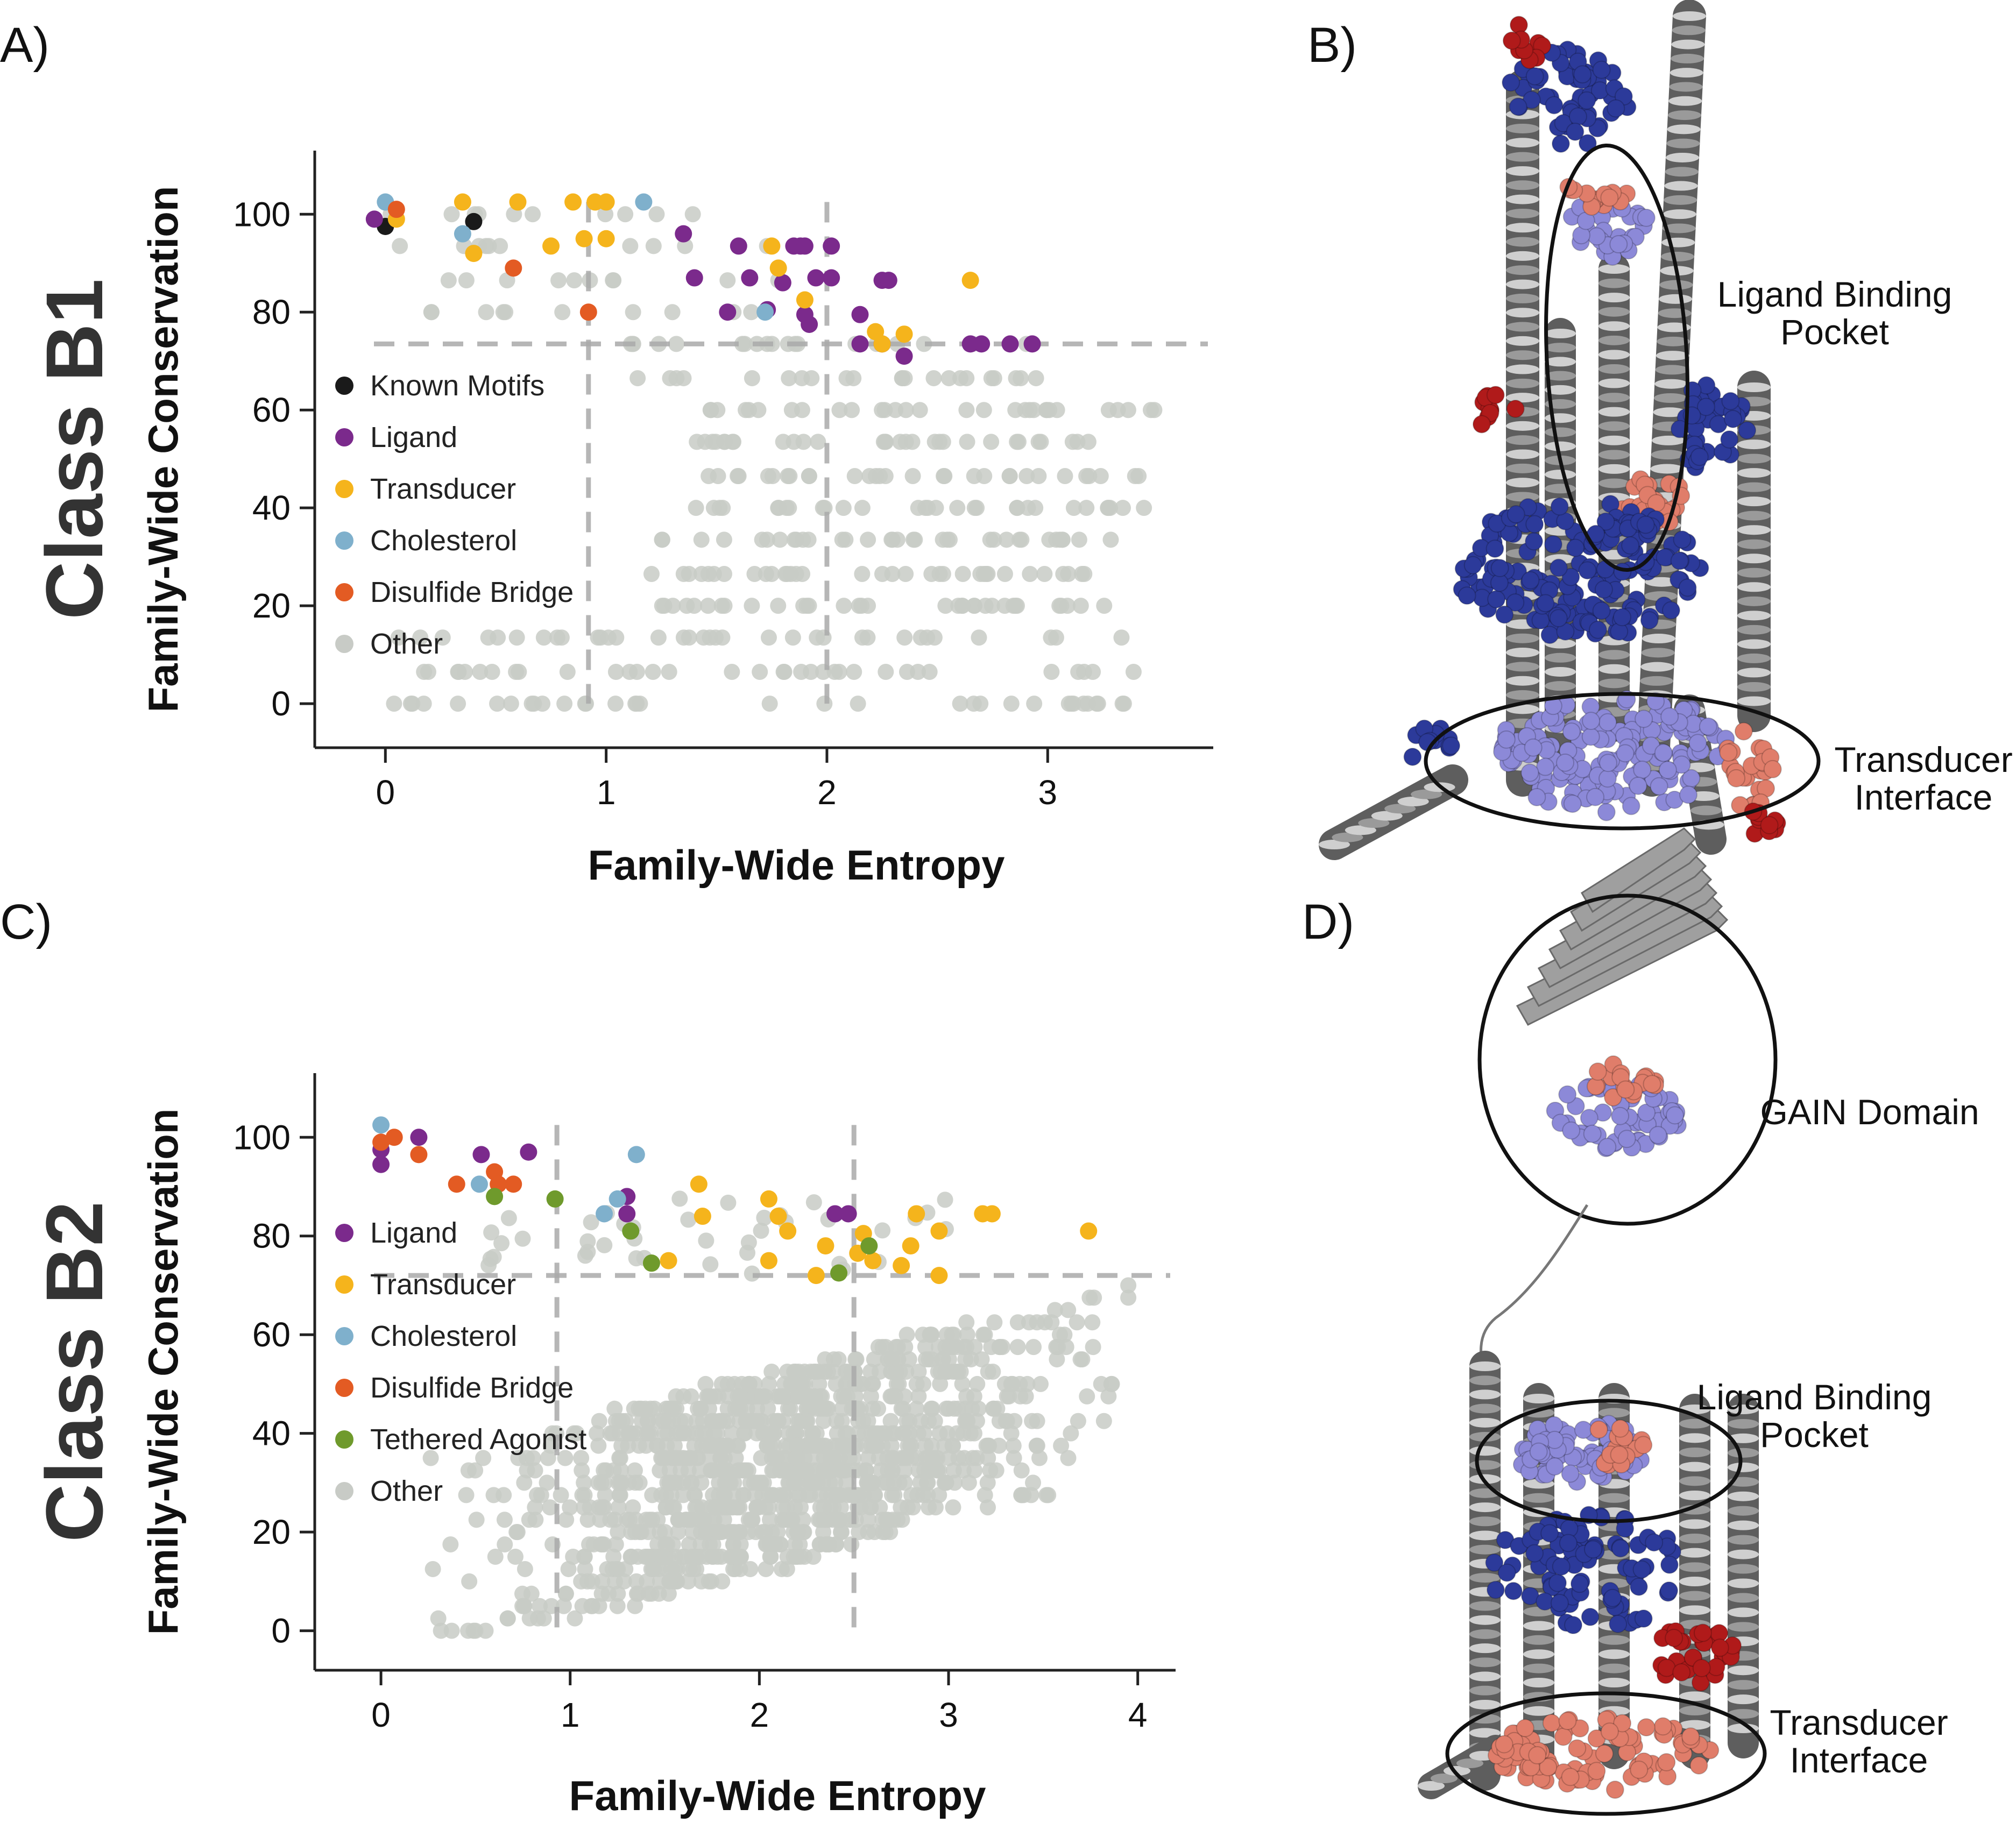  What do you see at coordinates (948, 1715) in the screenshot?
I see `x-tick-label: 3` at bounding box center [948, 1715].